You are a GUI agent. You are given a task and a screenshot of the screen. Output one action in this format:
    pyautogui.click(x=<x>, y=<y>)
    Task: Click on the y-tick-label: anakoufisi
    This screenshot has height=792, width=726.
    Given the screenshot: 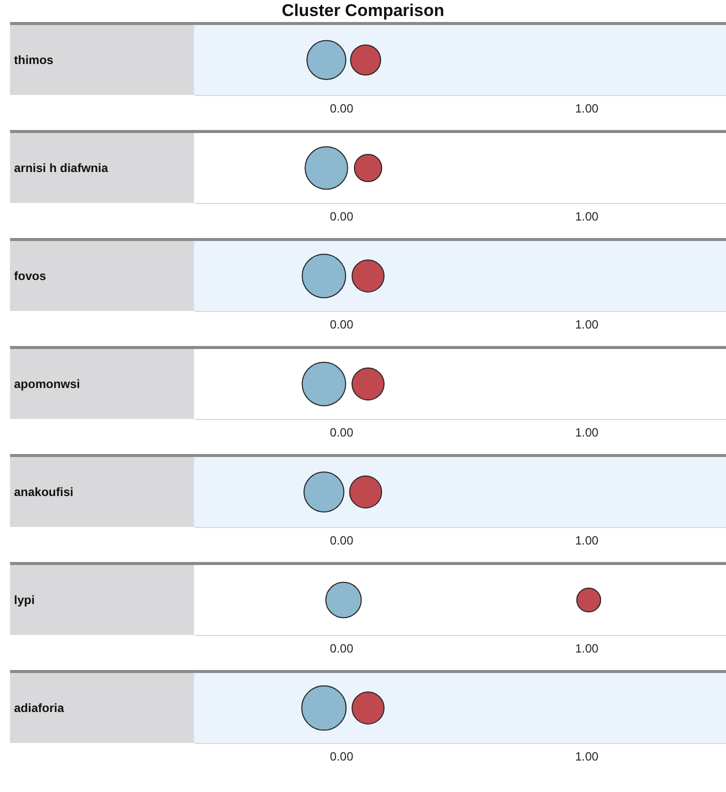 What is the action you would take?
    pyautogui.click(x=44, y=492)
    